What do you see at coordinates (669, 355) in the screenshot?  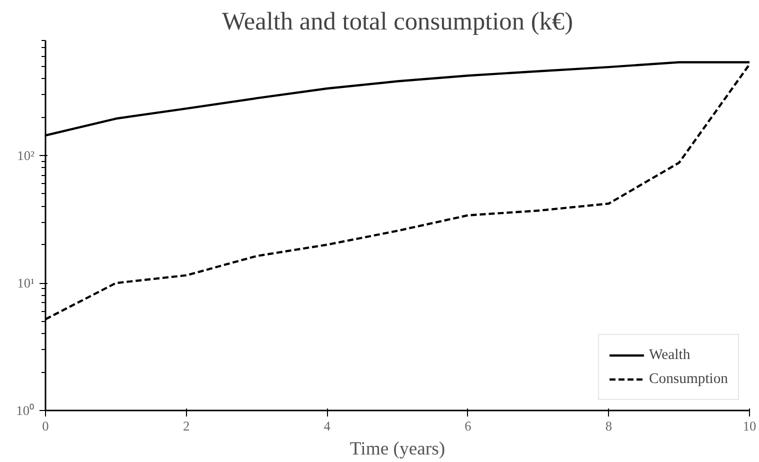 I see `legend-label: Wealth` at bounding box center [669, 355].